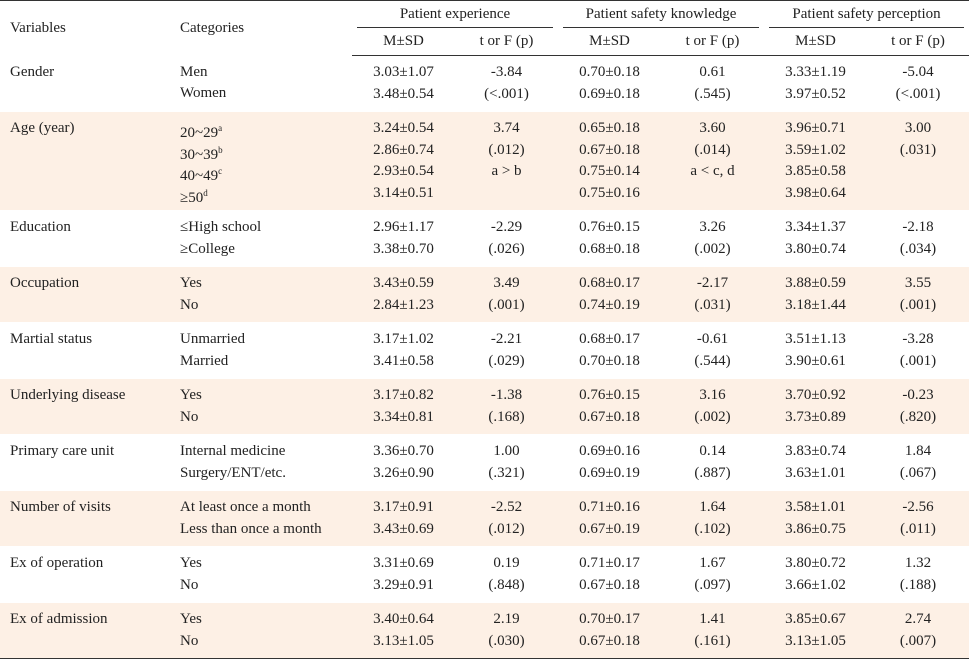 The height and width of the screenshot is (667, 969). I want to click on statistic: (.011), so click(918, 528).